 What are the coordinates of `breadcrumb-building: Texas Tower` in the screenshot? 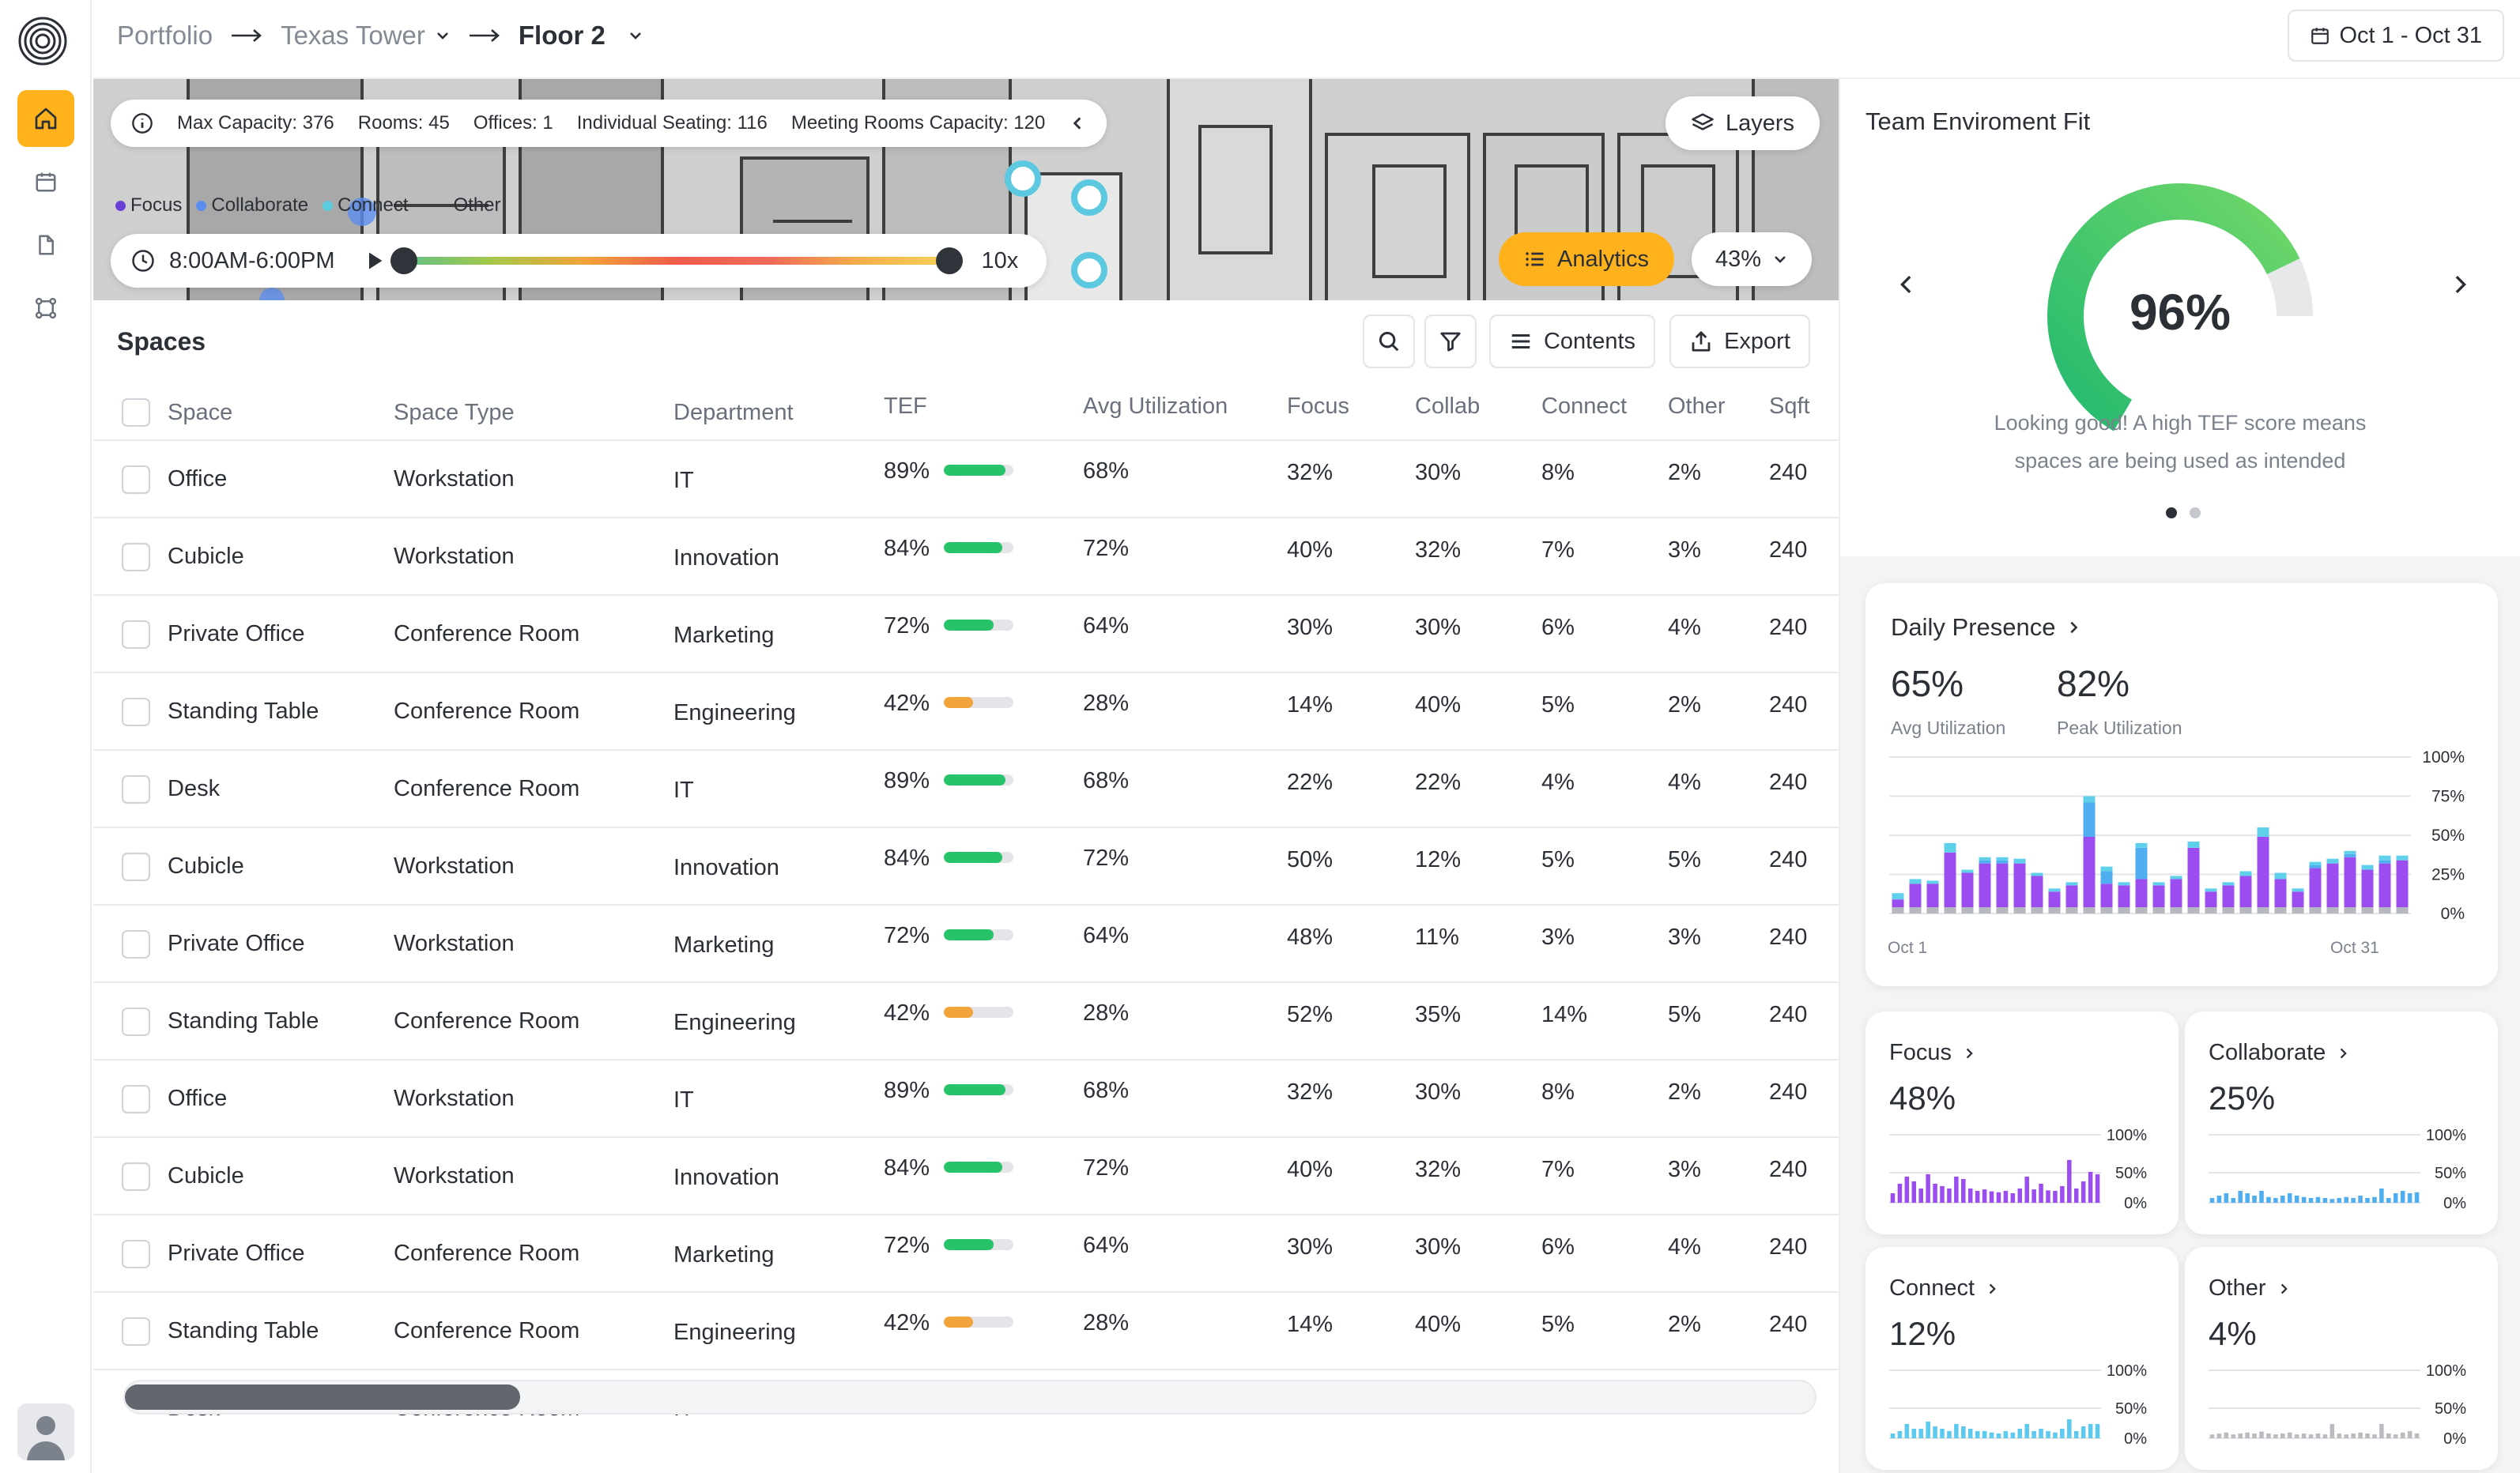 It's located at (353, 36).